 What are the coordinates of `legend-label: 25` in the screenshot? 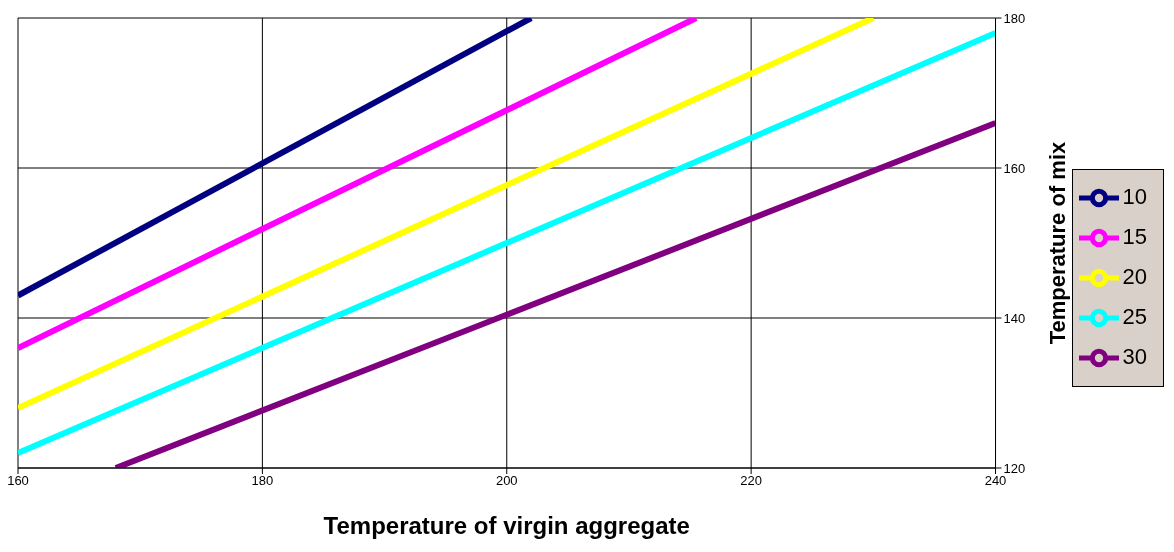 It's located at (1134, 316).